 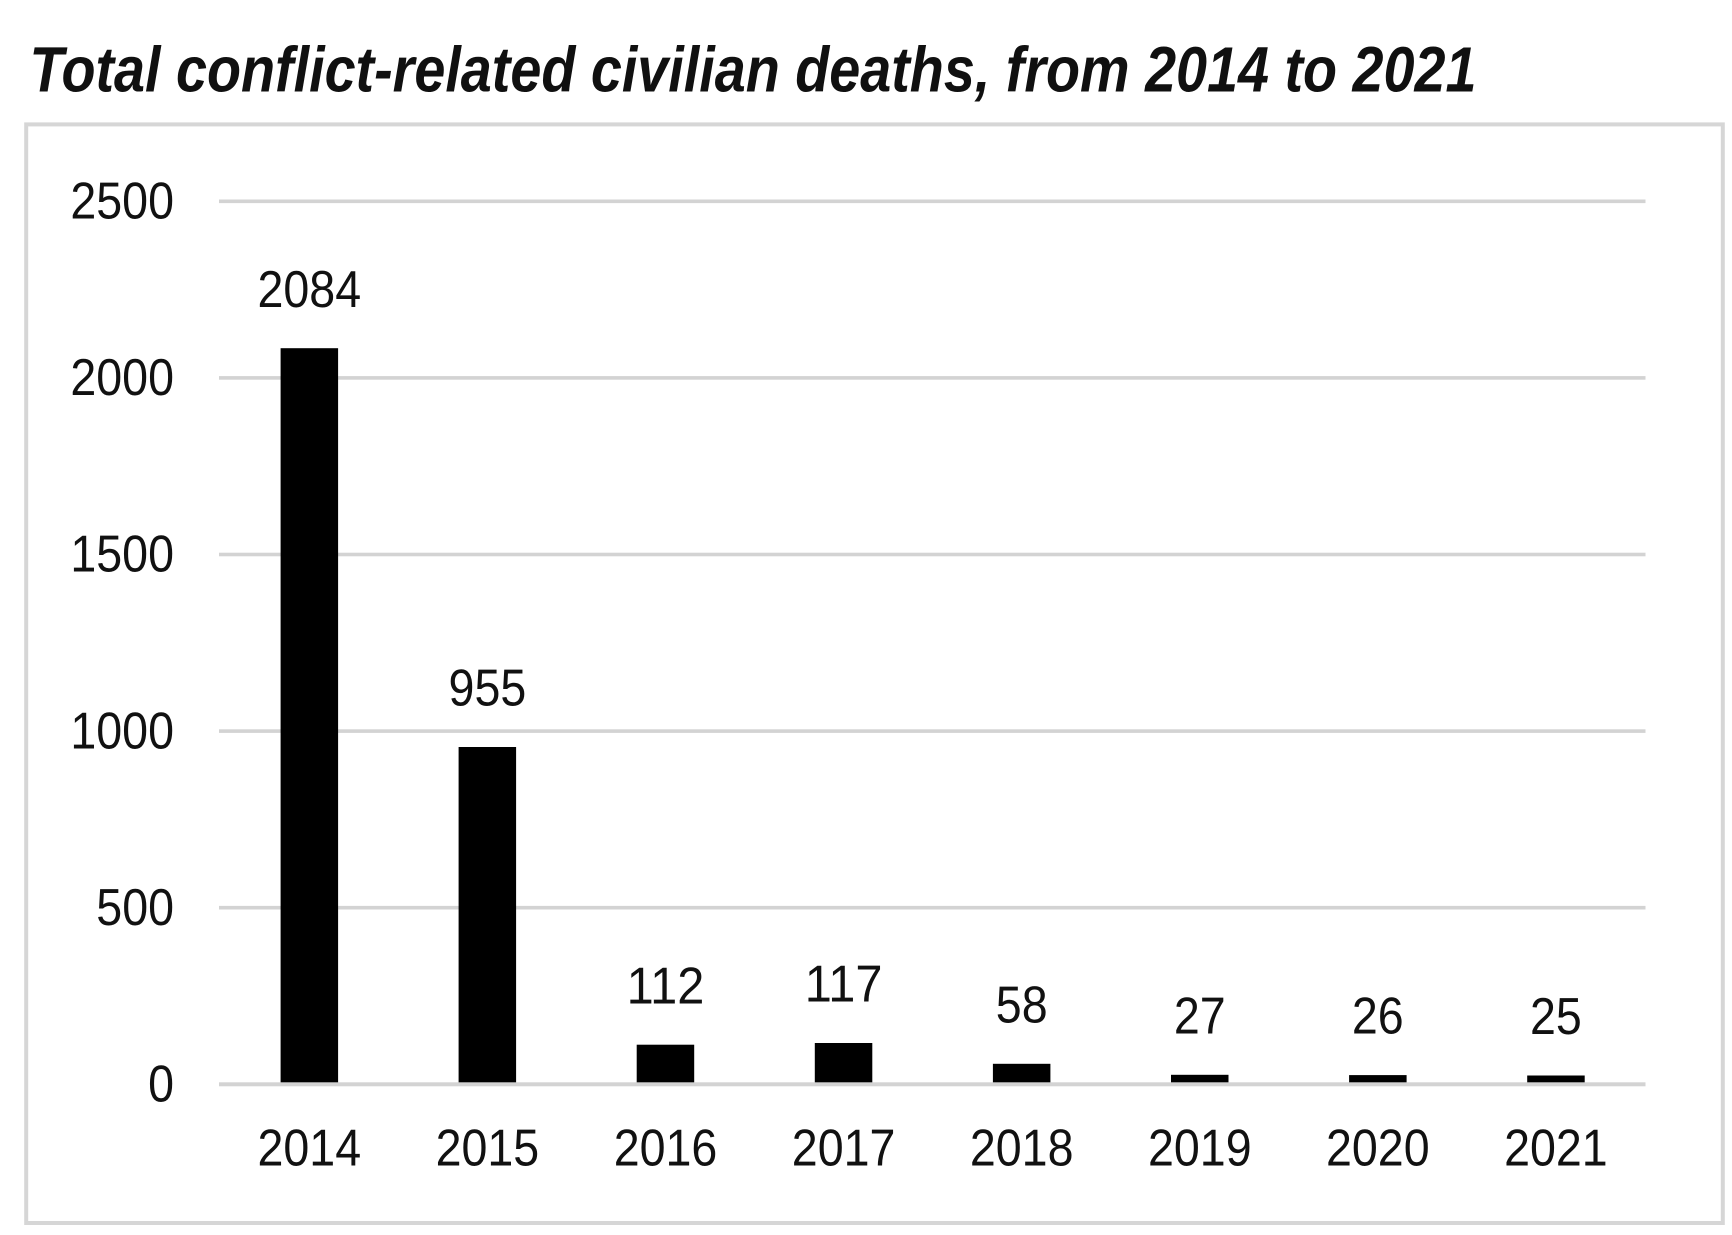 I want to click on svg-text: 2000, so click(x=122, y=377).